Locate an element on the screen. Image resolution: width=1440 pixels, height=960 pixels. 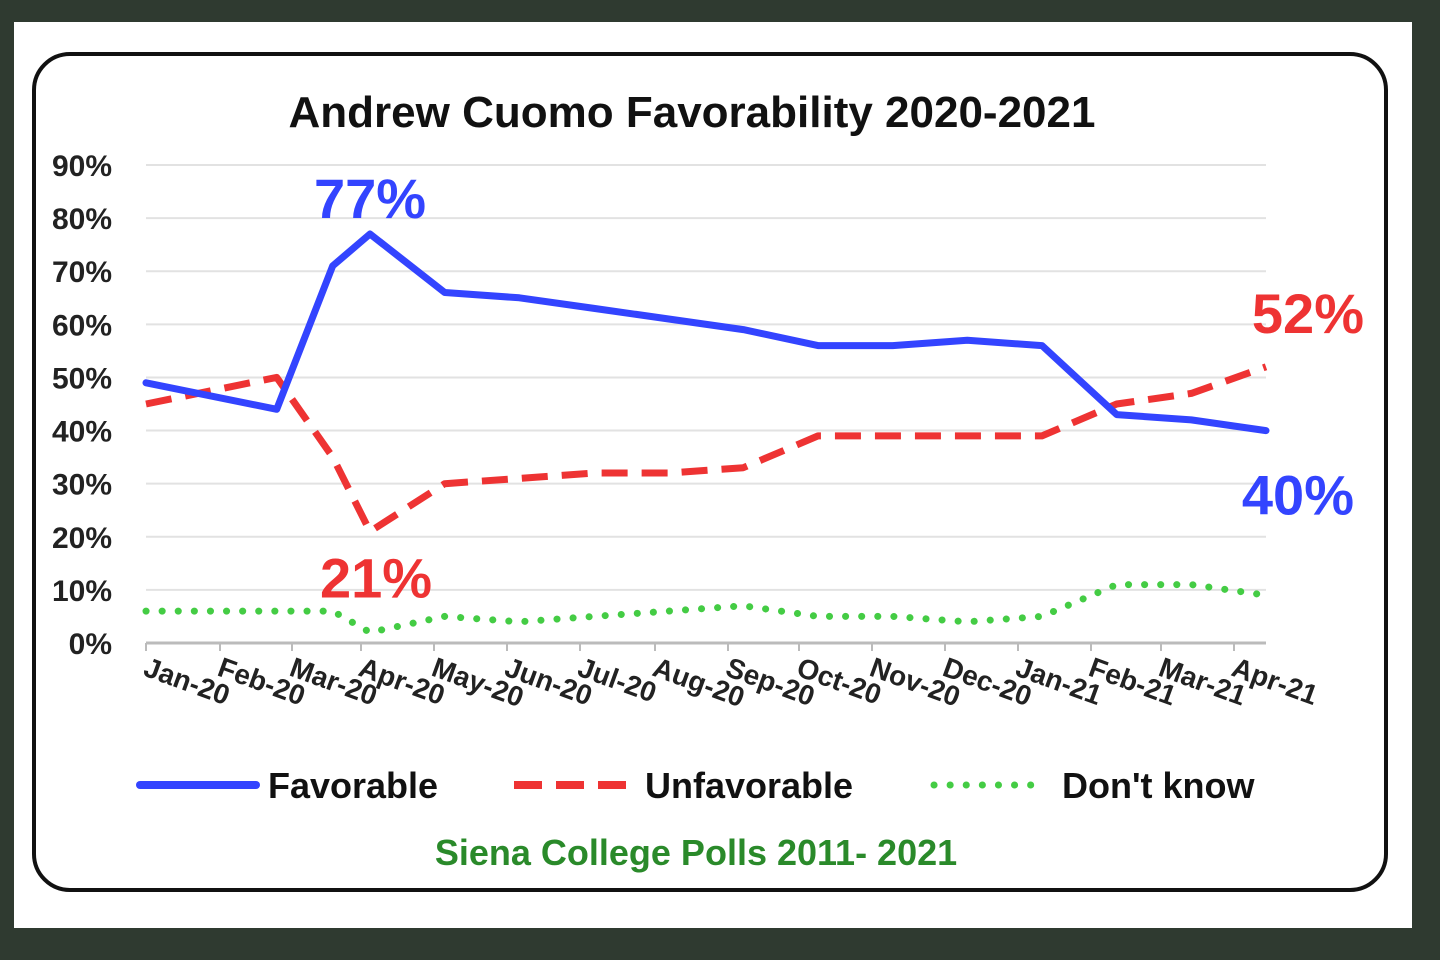
y-tick-label: 0% is located at coordinates (90, 644).